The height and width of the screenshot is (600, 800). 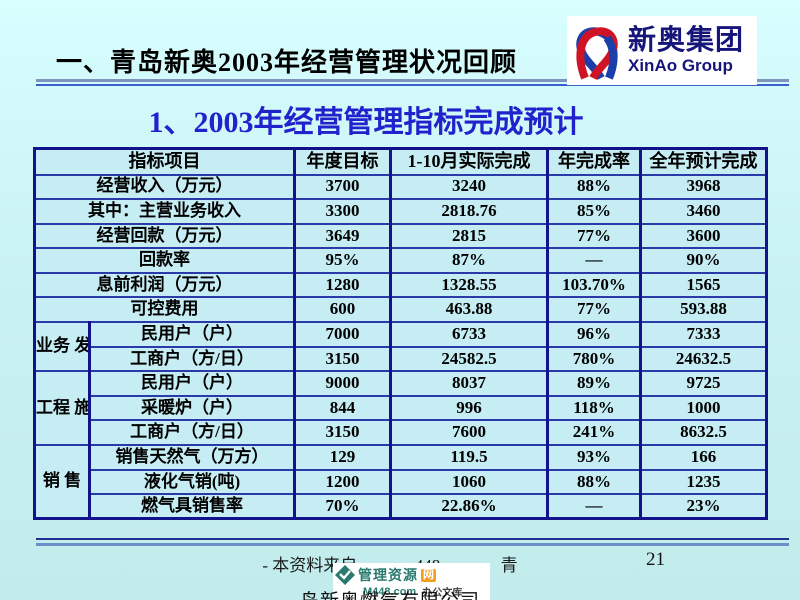 I want to click on row-label: 经营收入（万元）, so click(x=164, y=186).